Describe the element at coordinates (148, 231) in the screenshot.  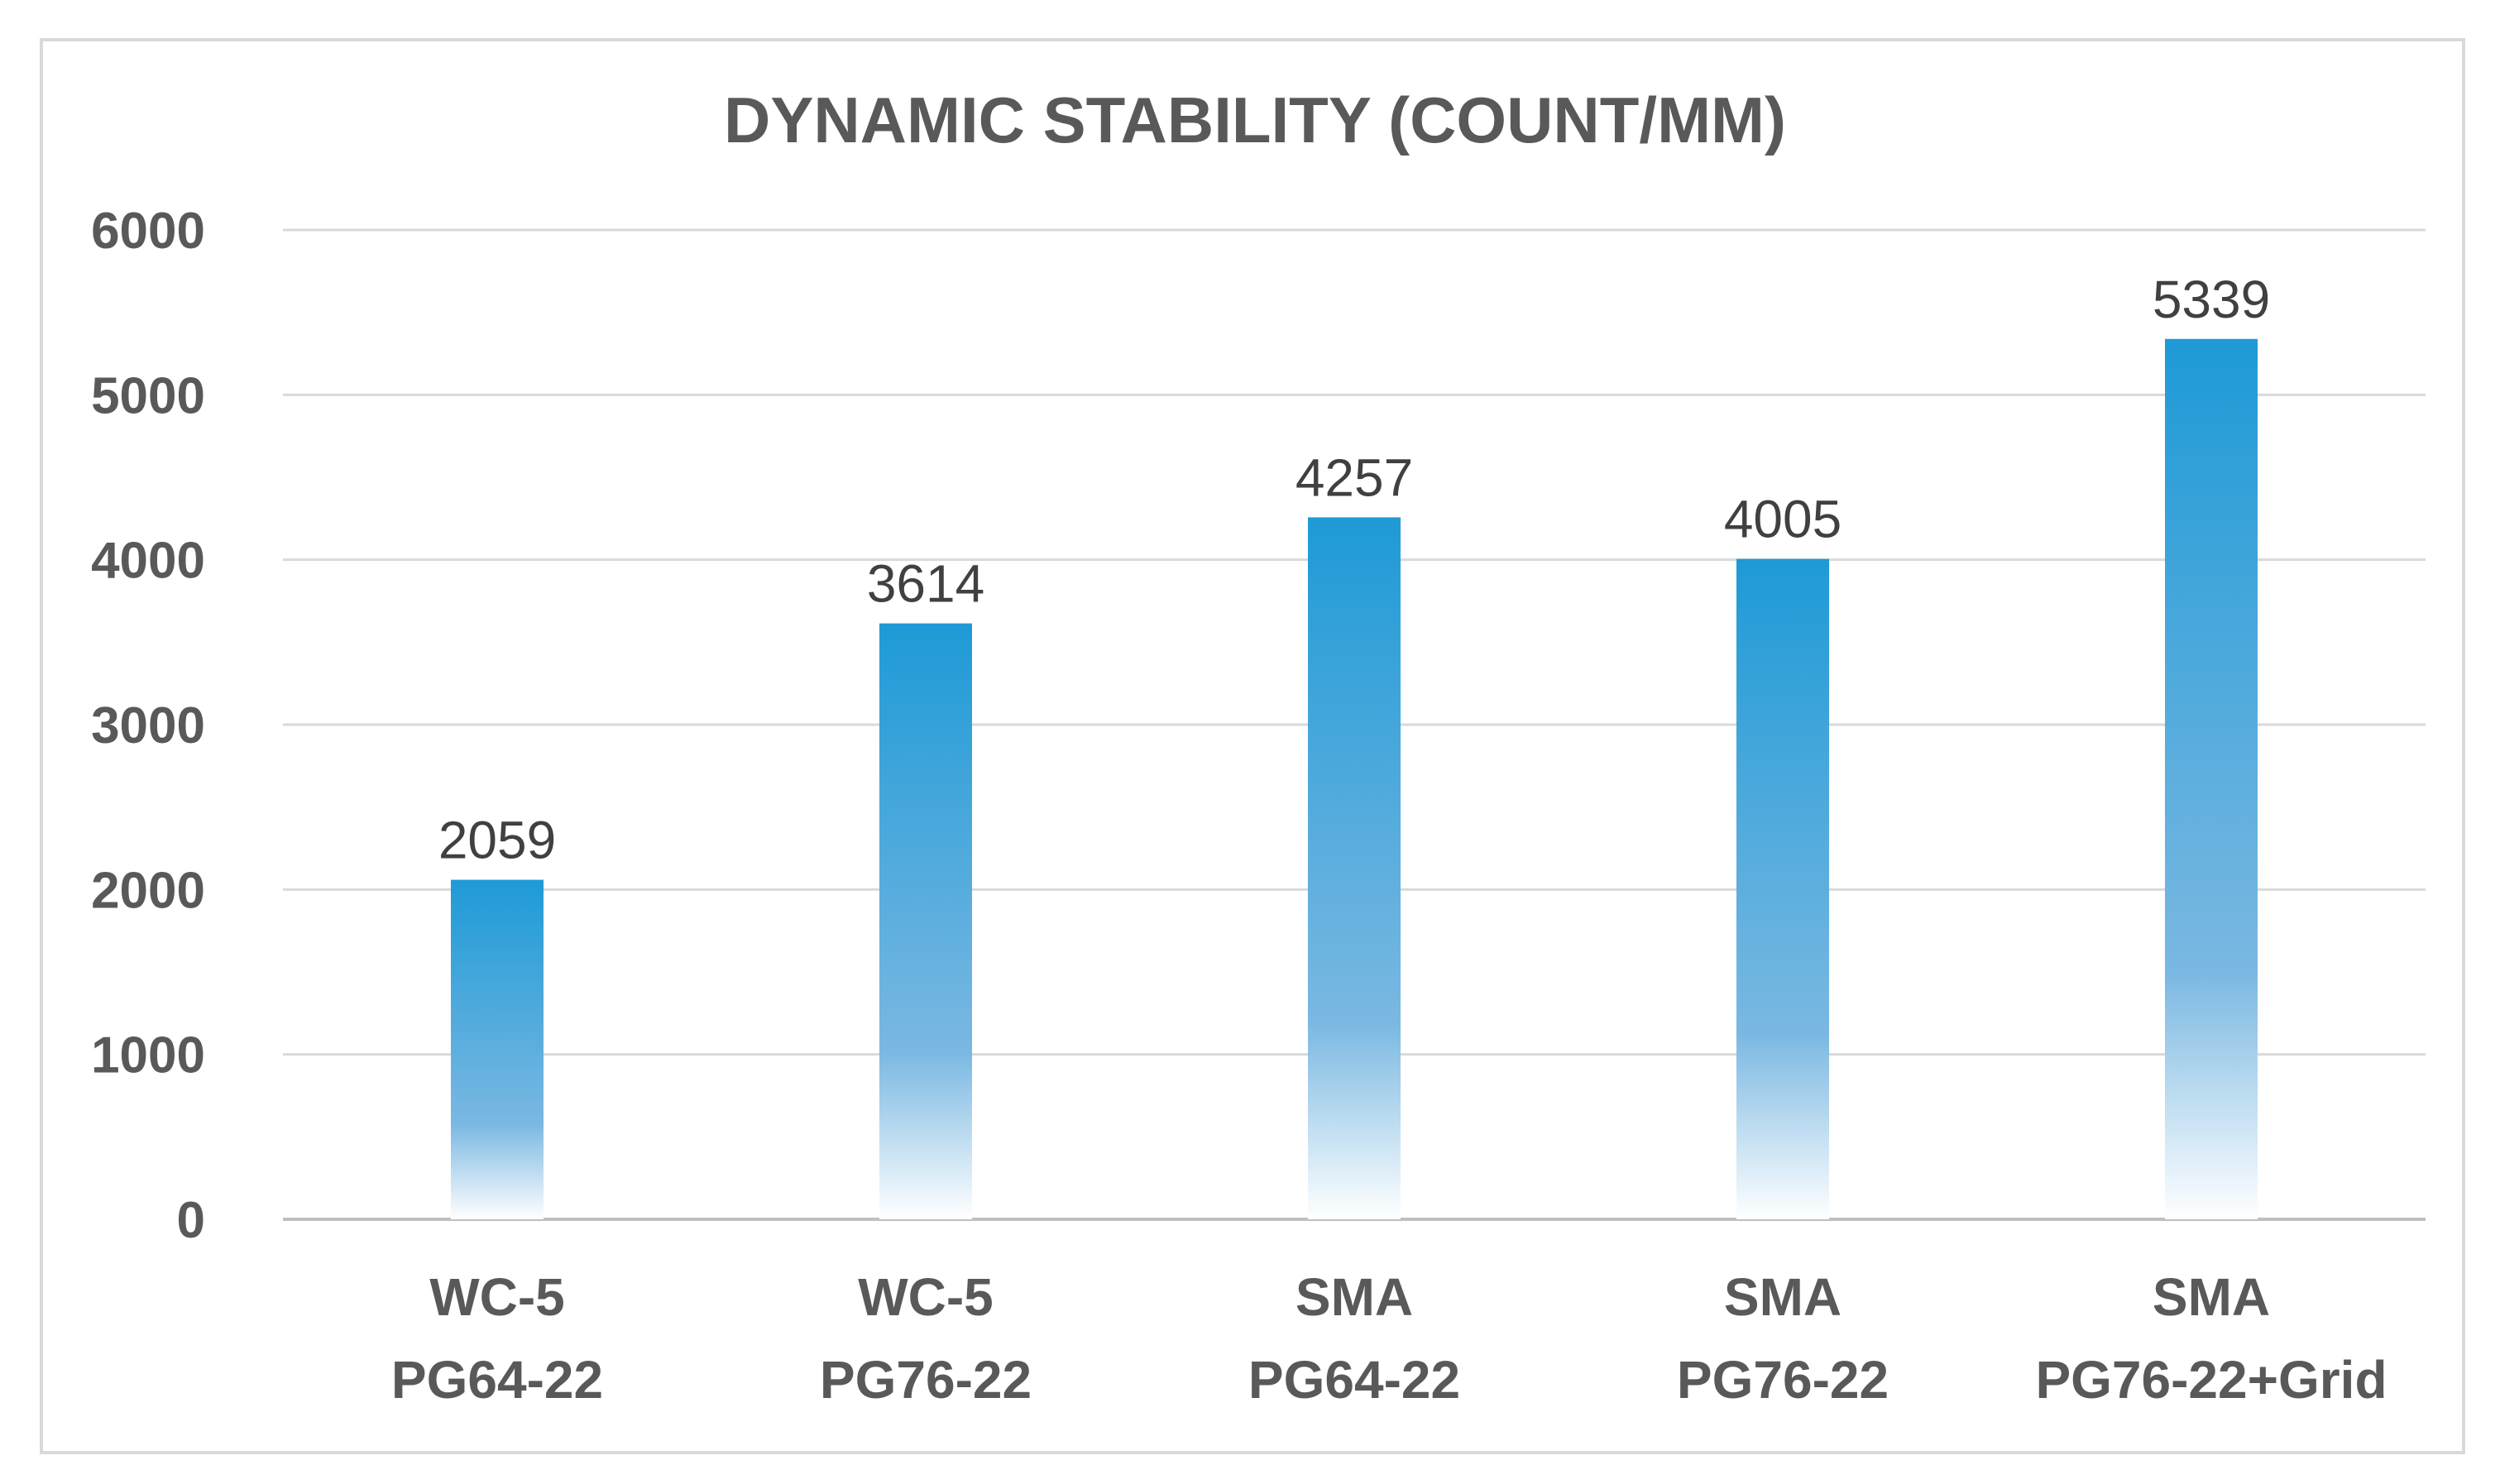
I see `y-tick-label: 6000` at that location.